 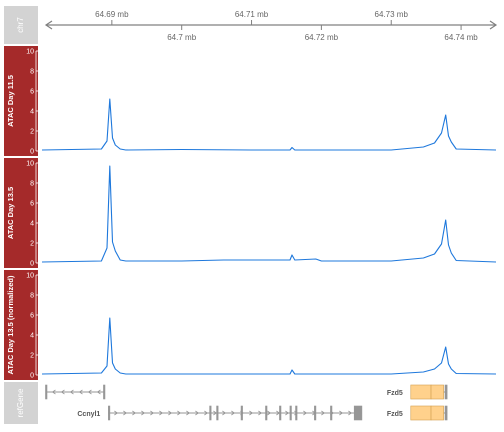 I want to click on track-label: ATAC Day 11.5, so click(x=10, y=101).